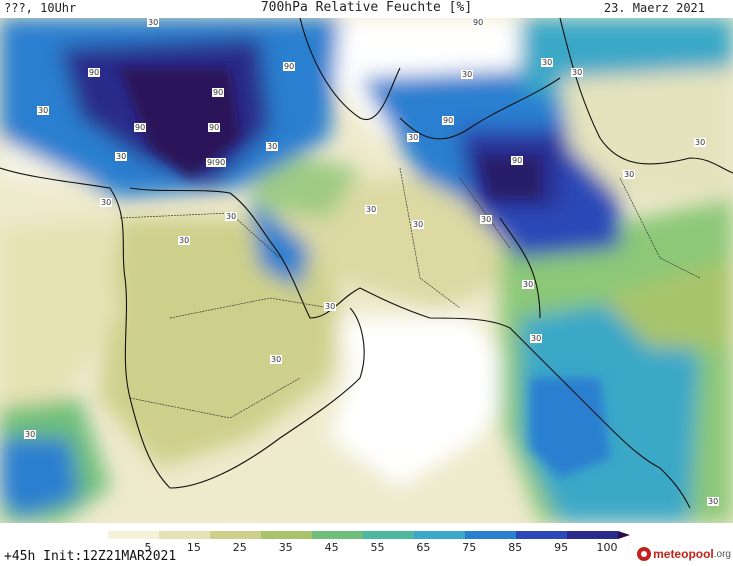 Image resolution: width=733 pixels, height=566 pixels. I want to click on colorbar-min-arrow, so click(102, 535).